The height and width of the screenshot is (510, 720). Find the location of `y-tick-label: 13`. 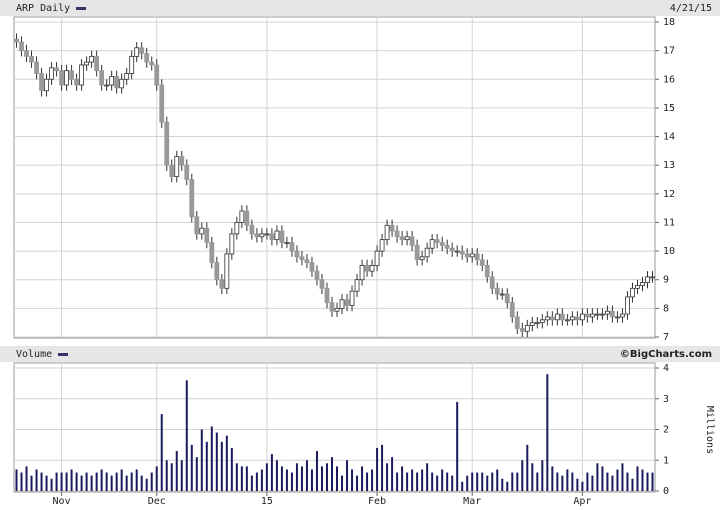

y-tick-label: 13 is located at coordinates (669, 165).